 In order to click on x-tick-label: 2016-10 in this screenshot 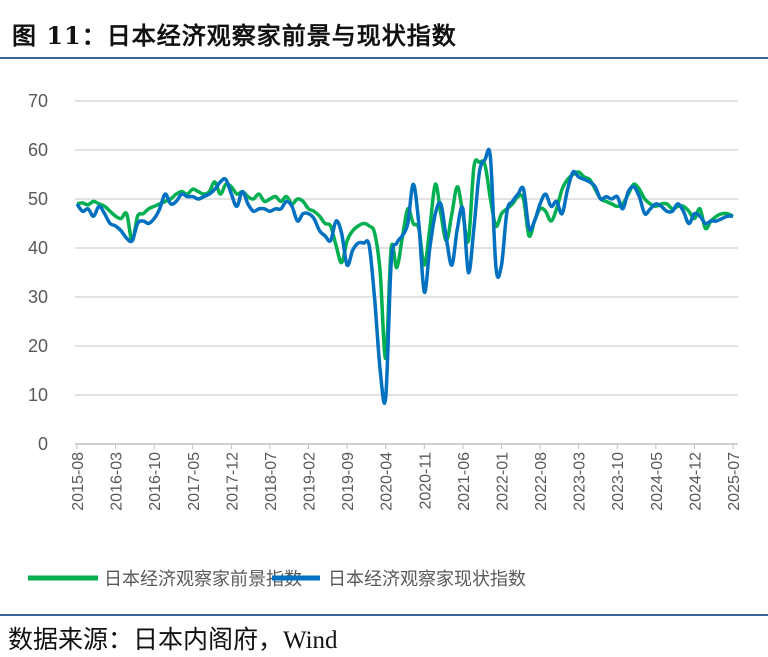, I will do `click(155, 481)`.